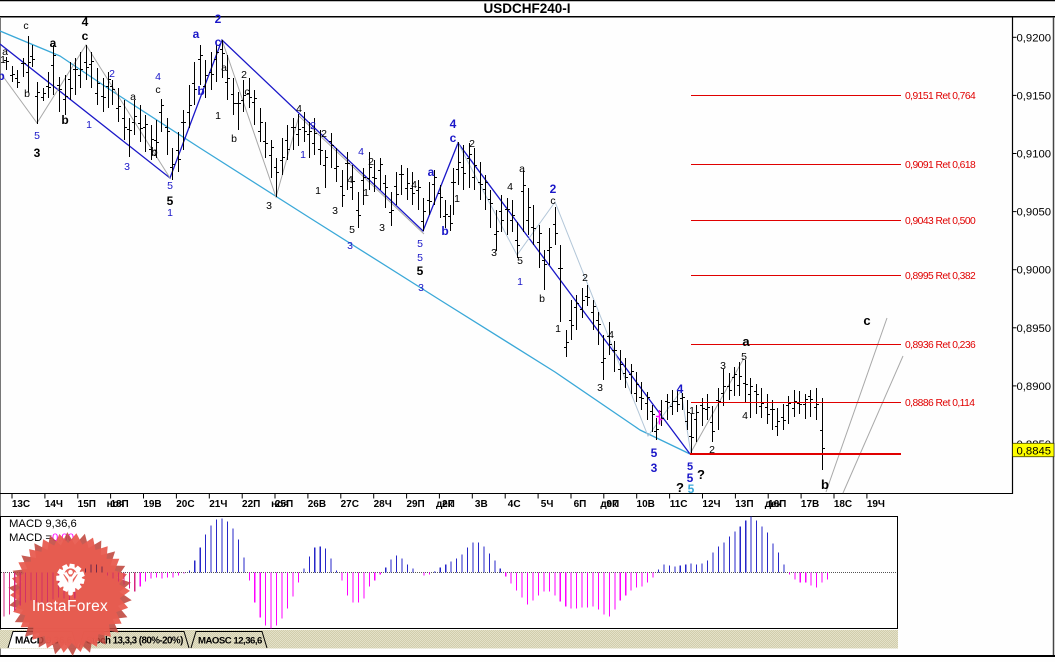  I want to click on svg-text: 15П, so click(87, 504).